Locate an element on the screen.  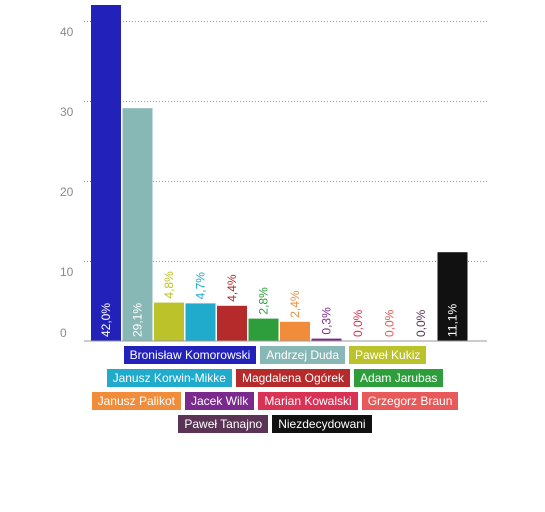
data-label-6: 2,4% is located at coordinates (295, 304).